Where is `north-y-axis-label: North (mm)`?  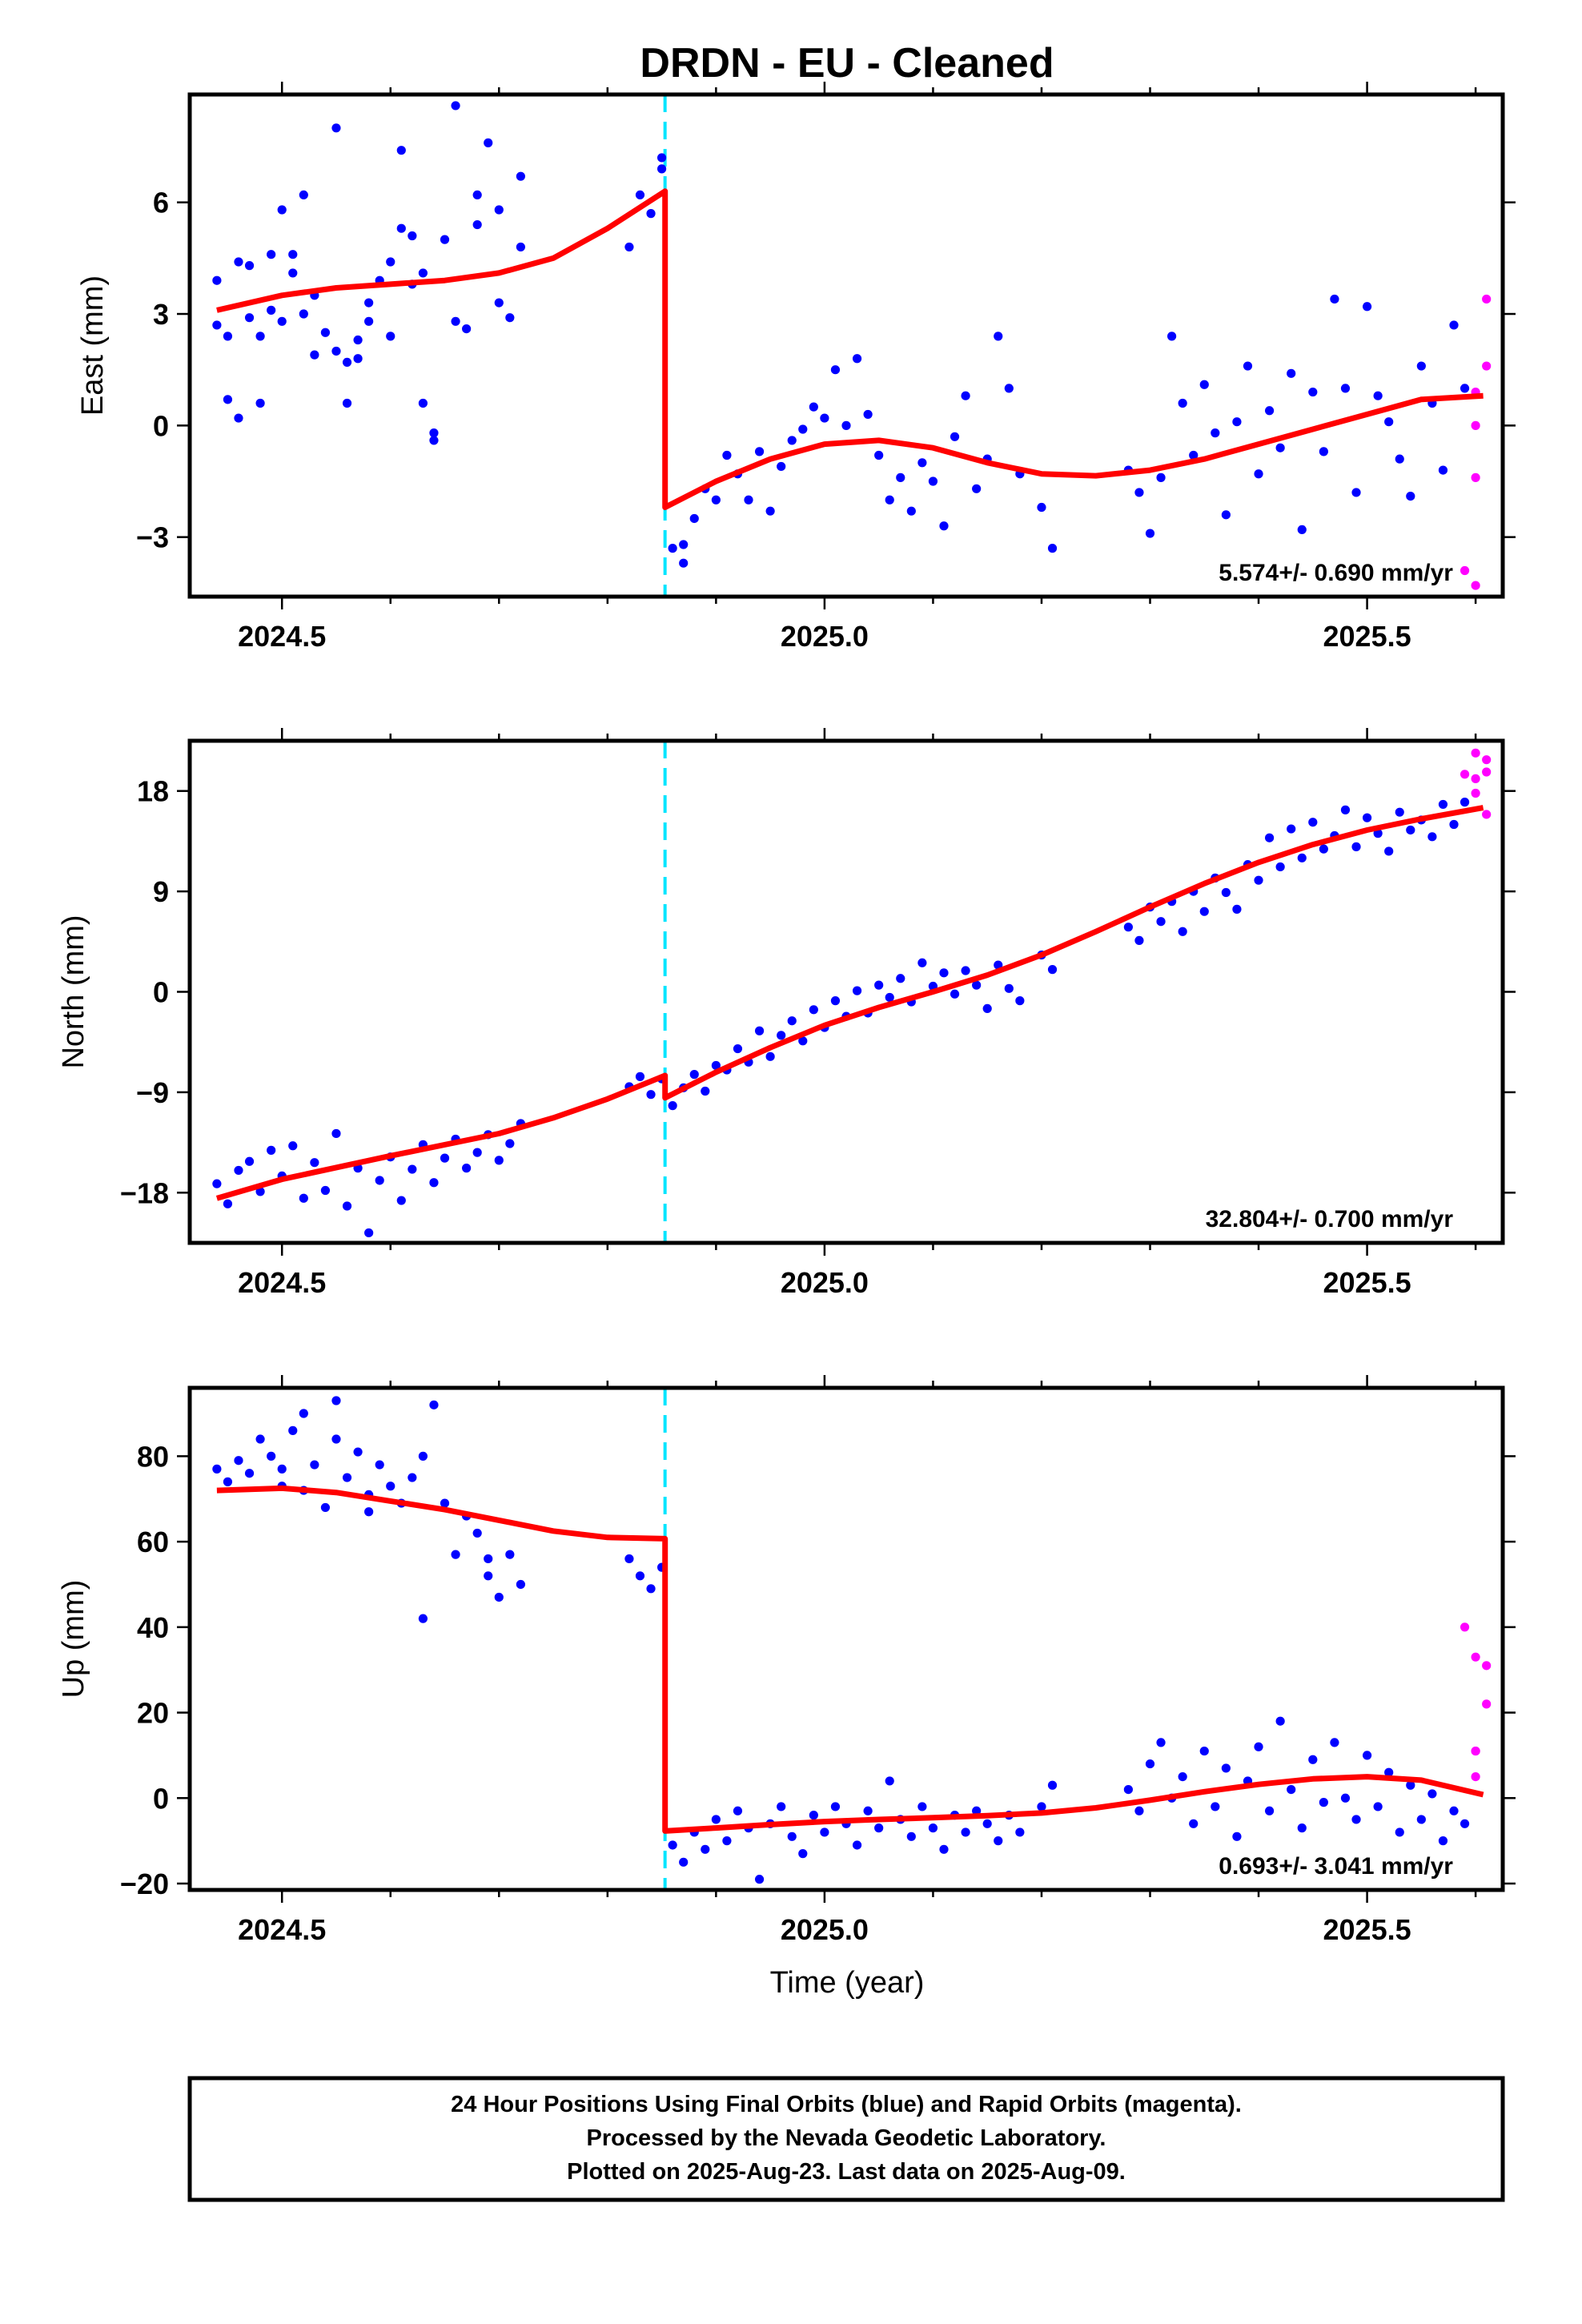 north-y-axis-label: North (mm) is located at coordinates (74, 991).